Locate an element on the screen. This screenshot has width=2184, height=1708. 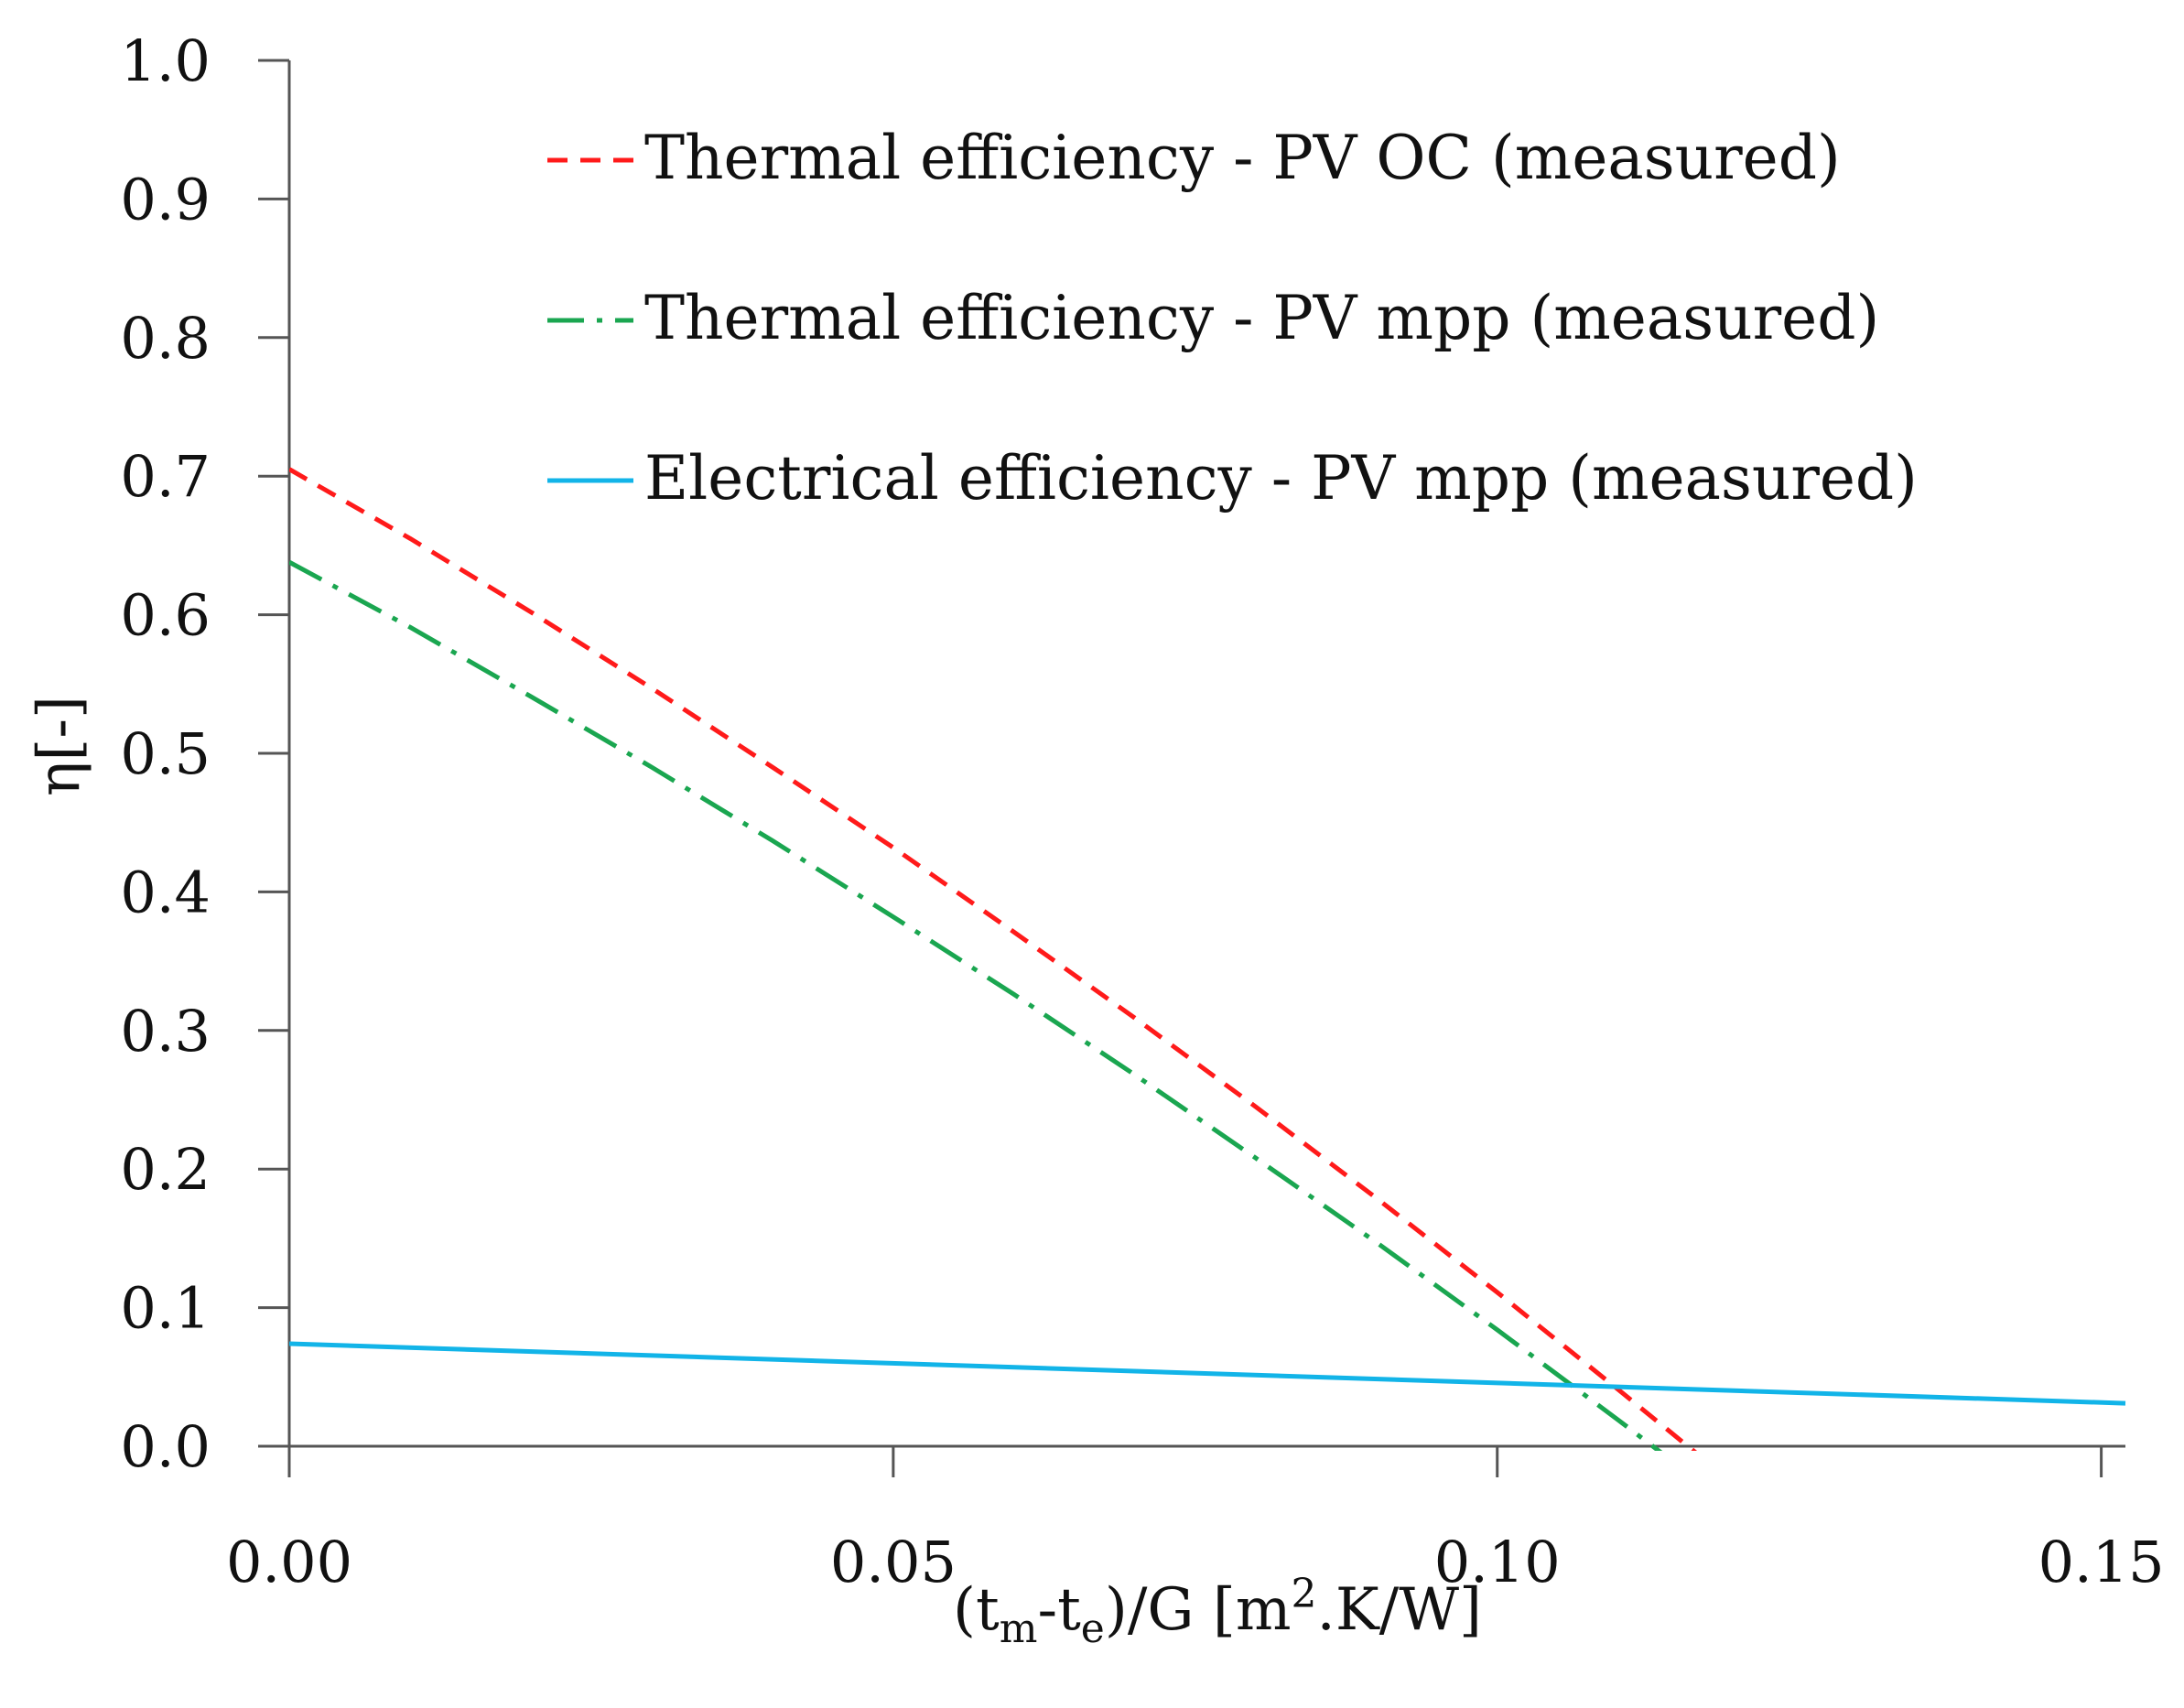
x-axis-title-open: (t is located at coordinates (976, 1610).